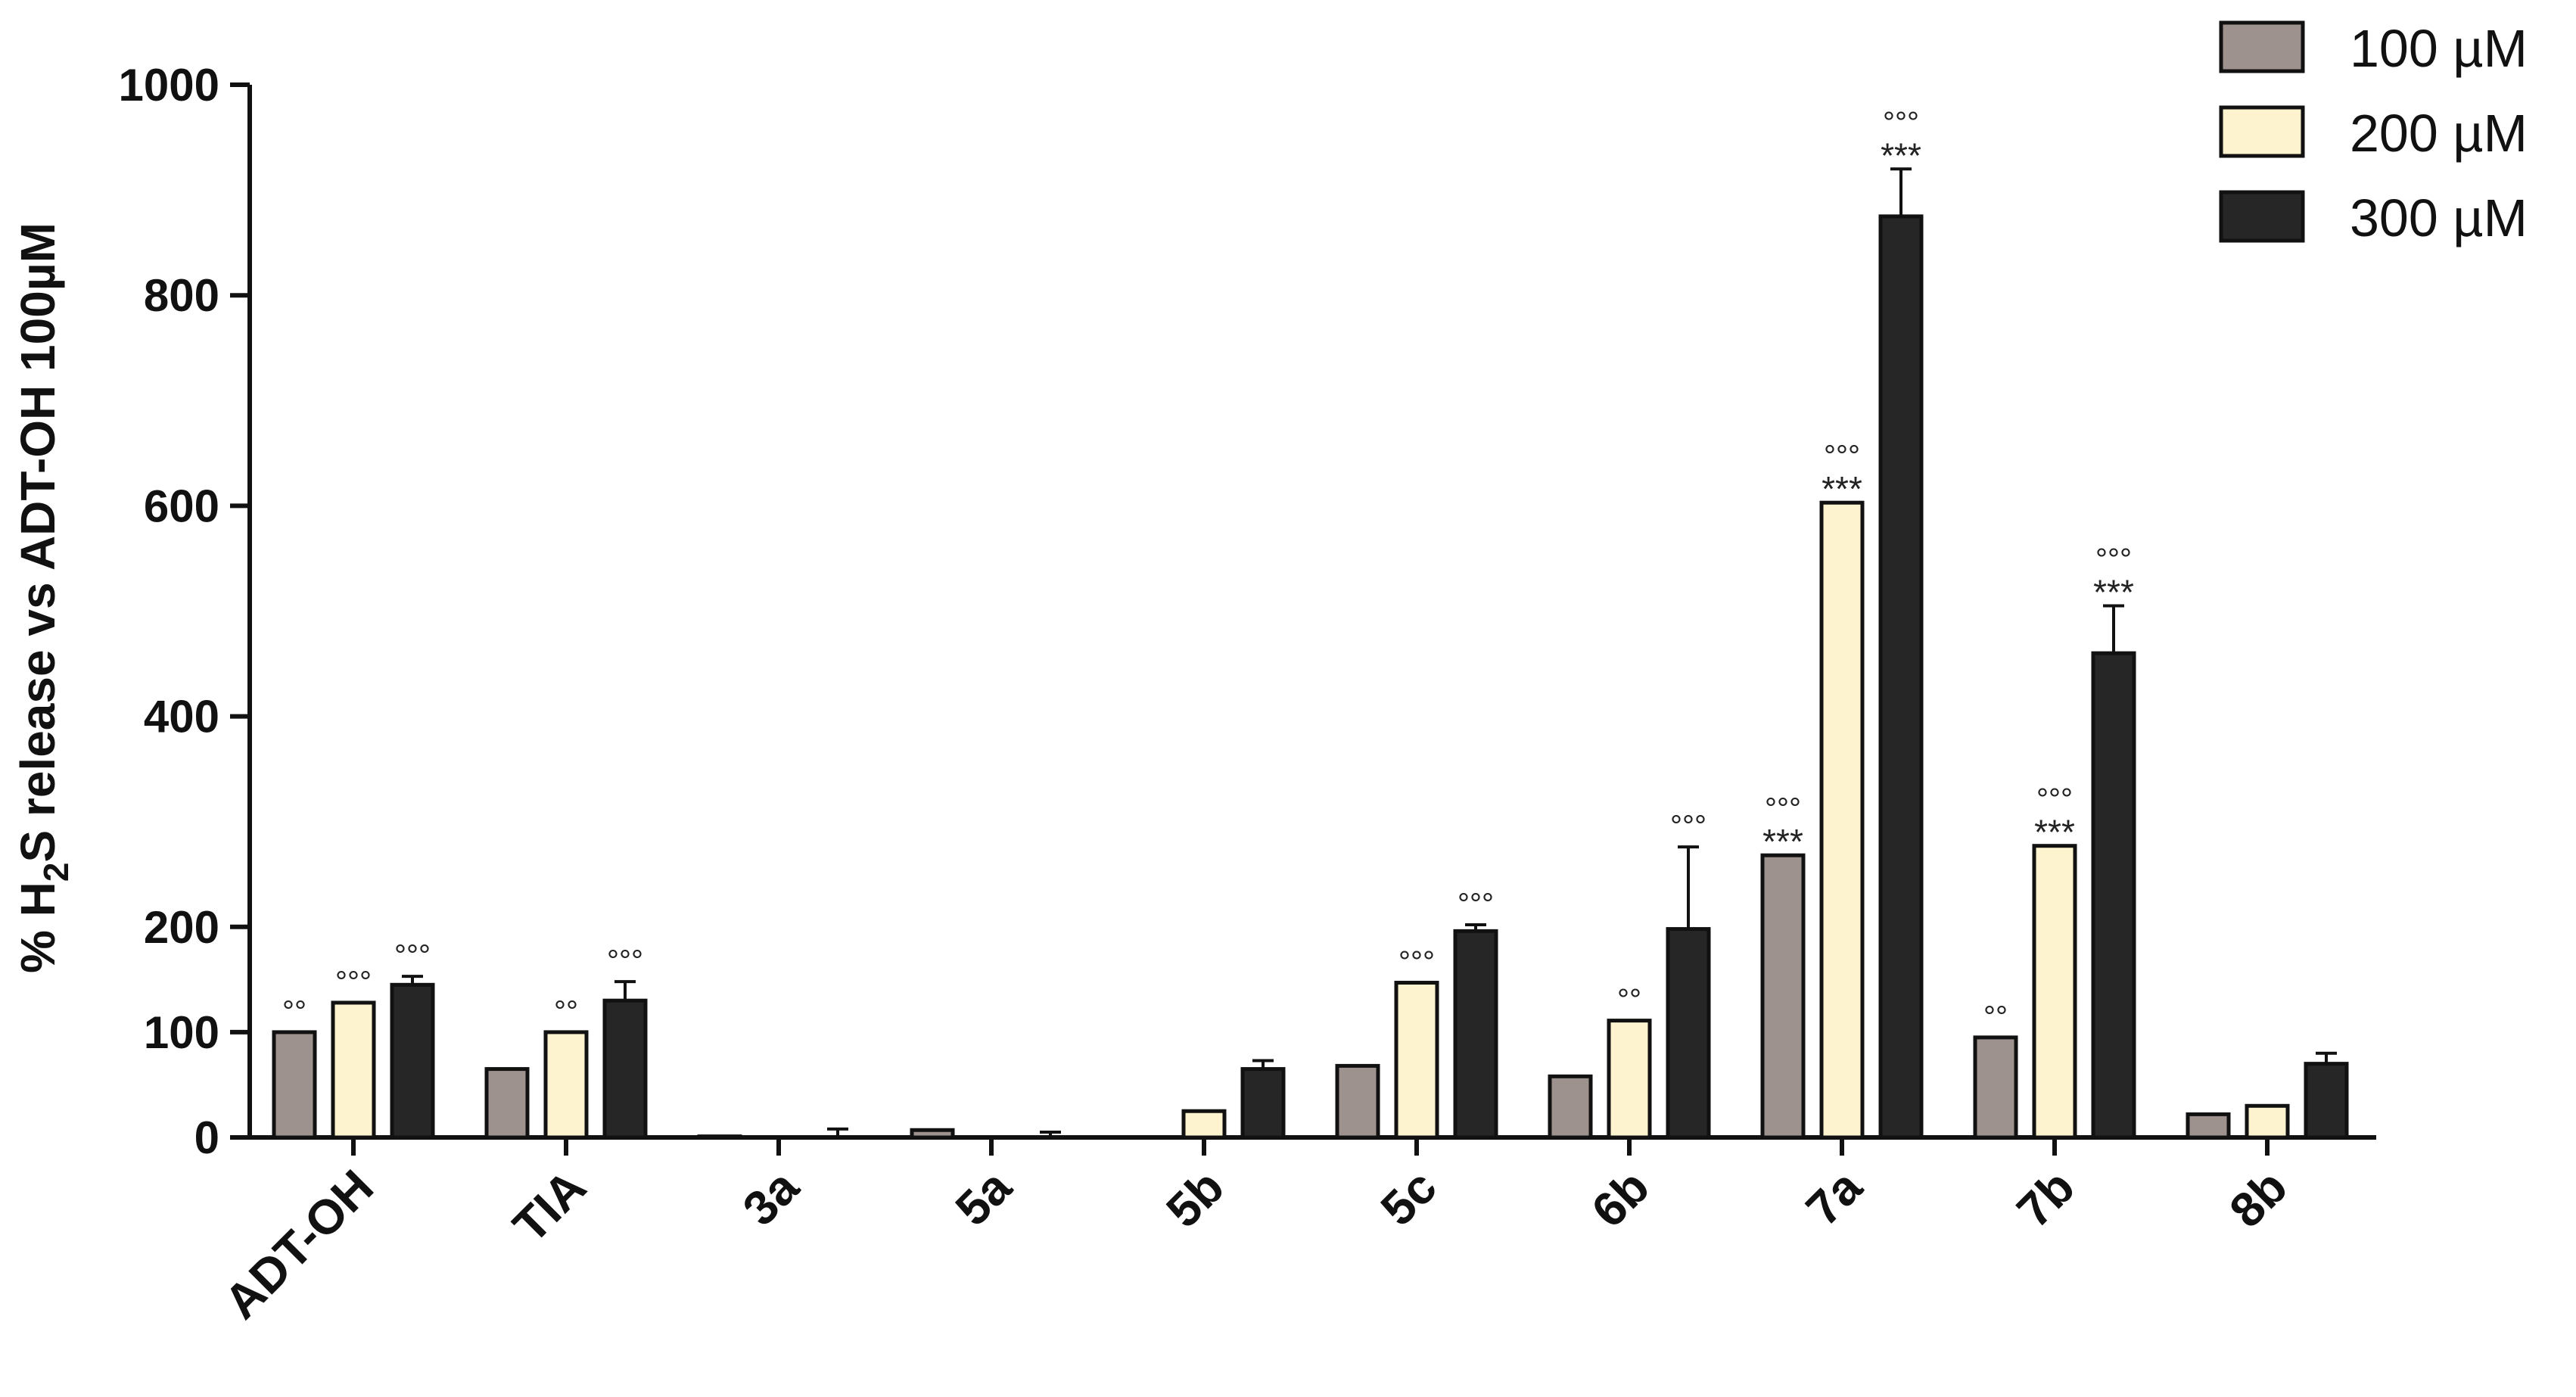 The image size is (2576, 1397). What do you see at coordinates (182, 1032) in the screenshot?
I see `y-tick-label: 100` at bounding box center [182, 1032].